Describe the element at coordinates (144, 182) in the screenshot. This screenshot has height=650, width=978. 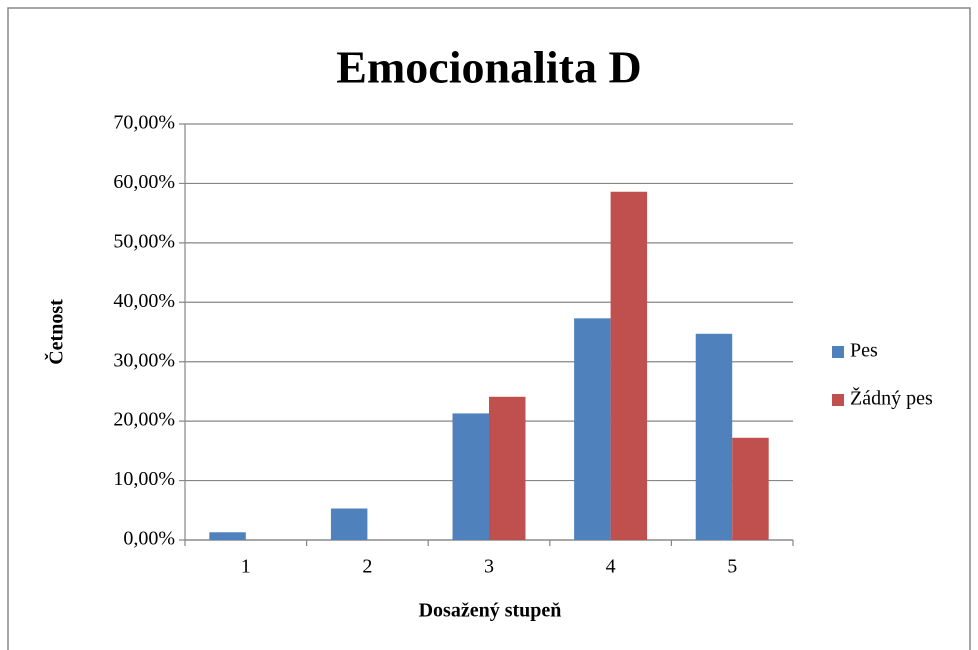
I see `y-tick-label: 60,00%` at that location.